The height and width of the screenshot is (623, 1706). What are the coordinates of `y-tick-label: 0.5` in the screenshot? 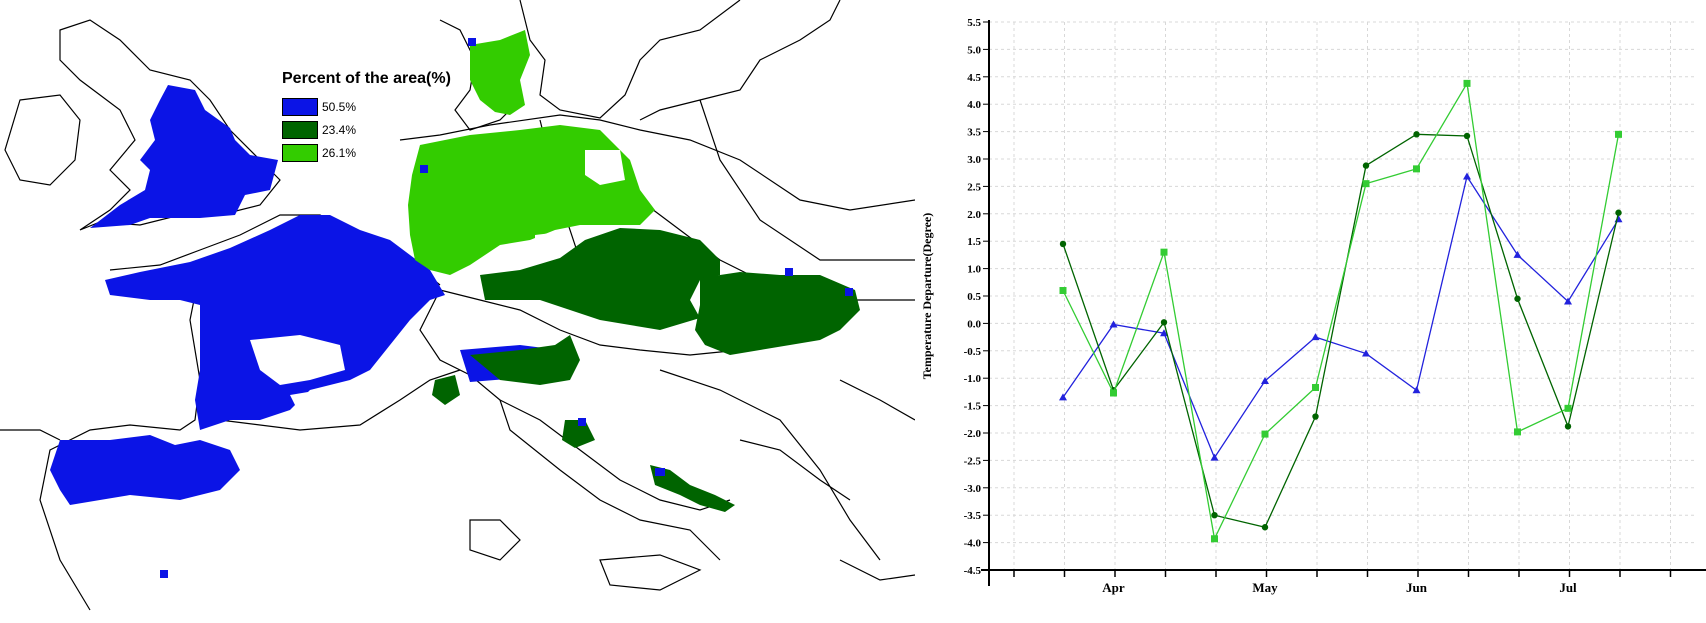 It's located at (974, 297).